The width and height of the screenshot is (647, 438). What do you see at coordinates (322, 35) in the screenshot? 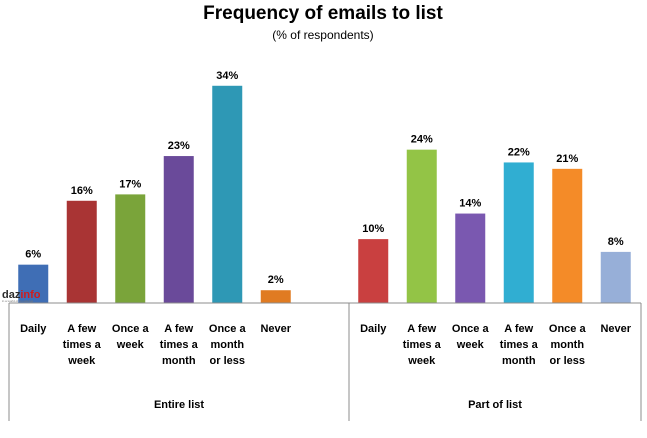
I see `chart-subtitle: (% of respondents)` at bounding box center [322, 35].